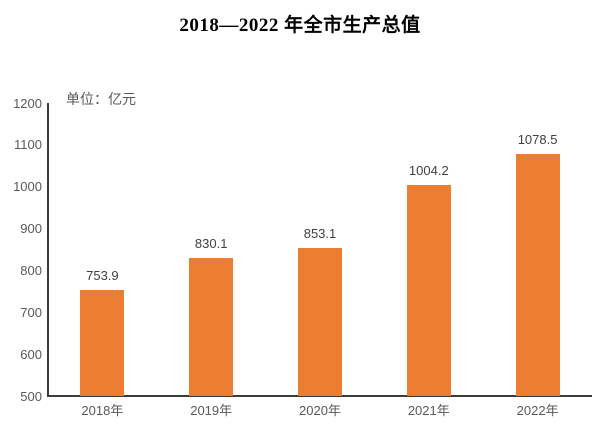 The height and width of the screenshot is (428, 600). Describe the element at coordinates (537, 274) in the screenshot. I see `bar-2022年` at that location.